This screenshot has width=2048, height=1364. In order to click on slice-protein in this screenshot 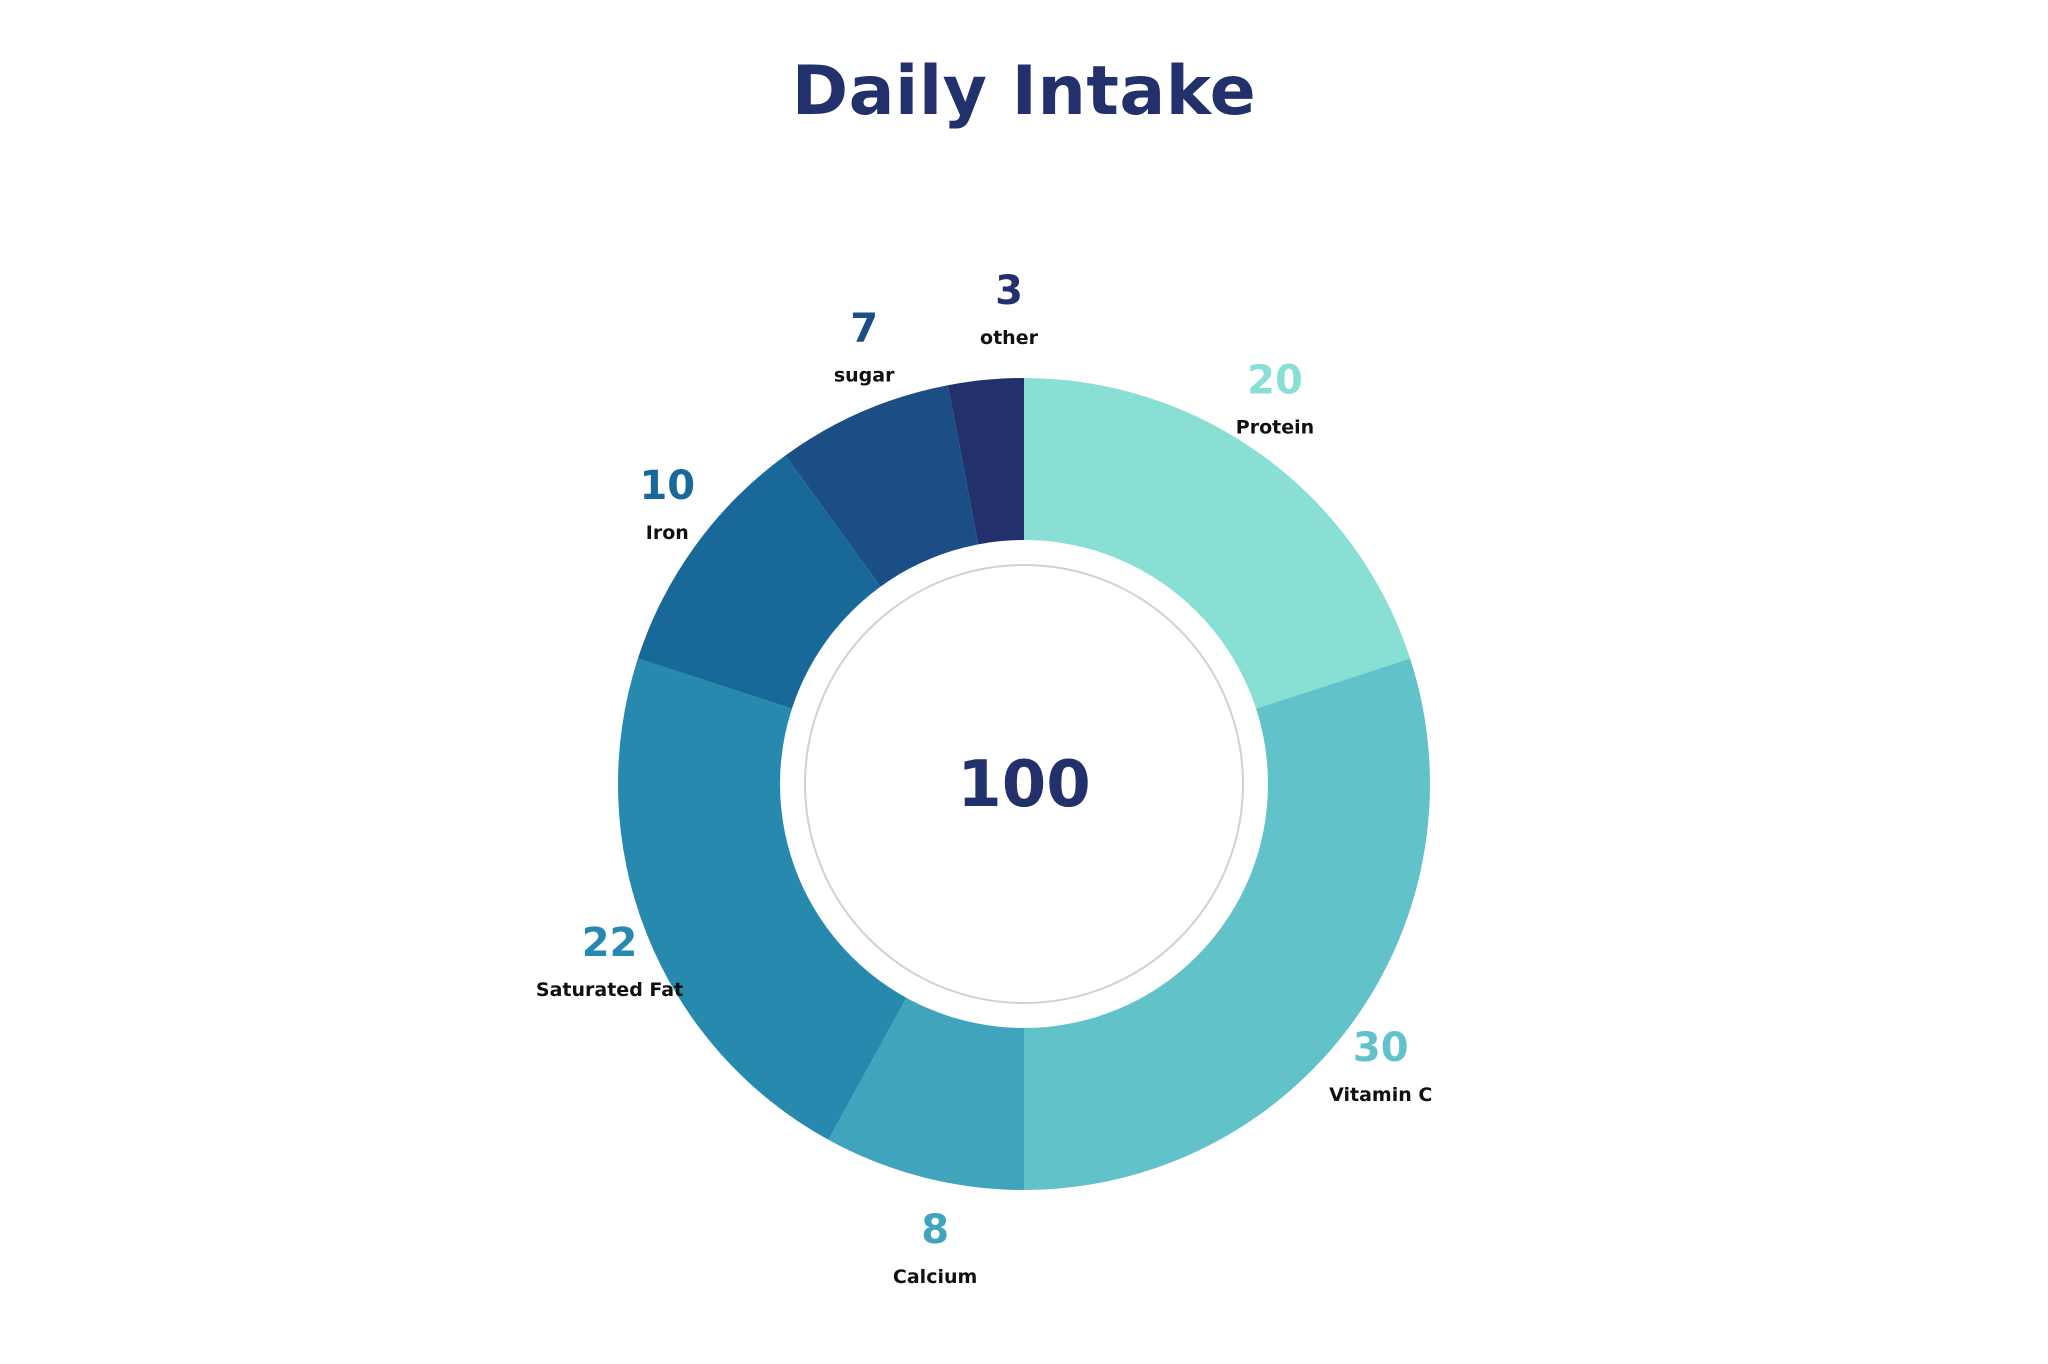, I will do `click(1217, 550)`.